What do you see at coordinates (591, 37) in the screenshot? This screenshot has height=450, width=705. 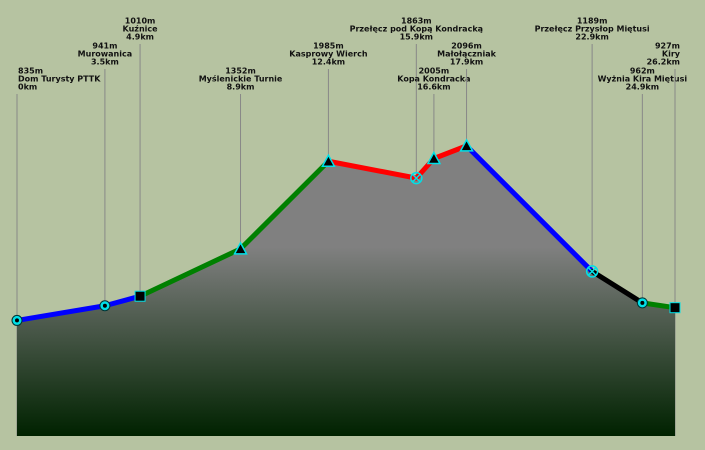 I see `distance-label: 22.9km` at bounding box center [591, 37].